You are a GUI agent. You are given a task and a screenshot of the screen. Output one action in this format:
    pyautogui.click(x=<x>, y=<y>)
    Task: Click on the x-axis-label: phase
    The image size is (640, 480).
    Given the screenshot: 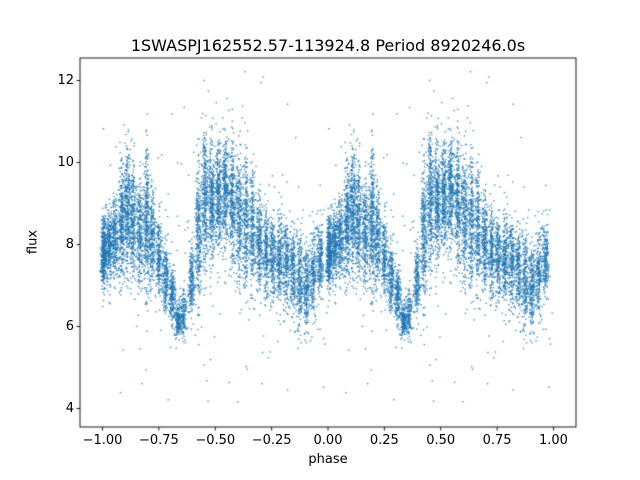 What is the action you would take?
    pyautogui.click(x=328, y=459)
    